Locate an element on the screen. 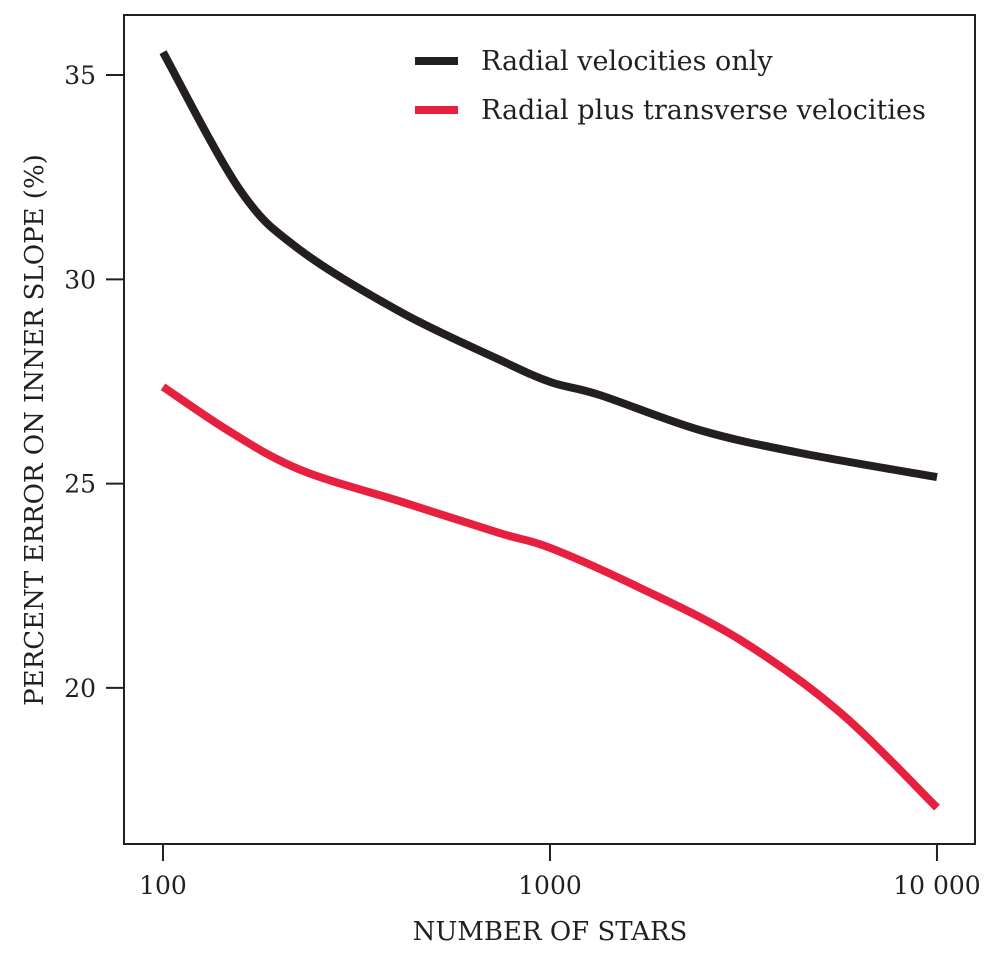  y-axis-label: PERCENT ERROR ON INNER SLOPE (%) is located at coordinates (35, 430).